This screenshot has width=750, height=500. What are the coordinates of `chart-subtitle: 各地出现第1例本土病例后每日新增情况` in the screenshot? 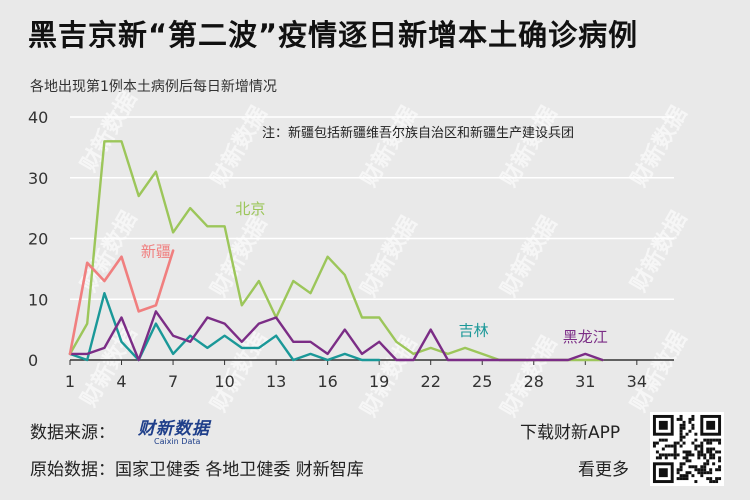 It's located at (153, 87).